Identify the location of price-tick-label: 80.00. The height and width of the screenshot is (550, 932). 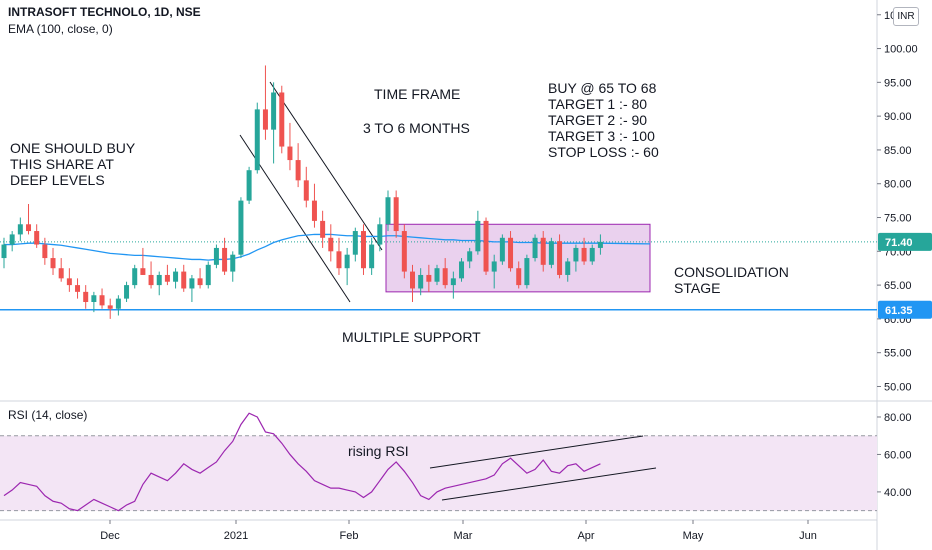
(898, 185).